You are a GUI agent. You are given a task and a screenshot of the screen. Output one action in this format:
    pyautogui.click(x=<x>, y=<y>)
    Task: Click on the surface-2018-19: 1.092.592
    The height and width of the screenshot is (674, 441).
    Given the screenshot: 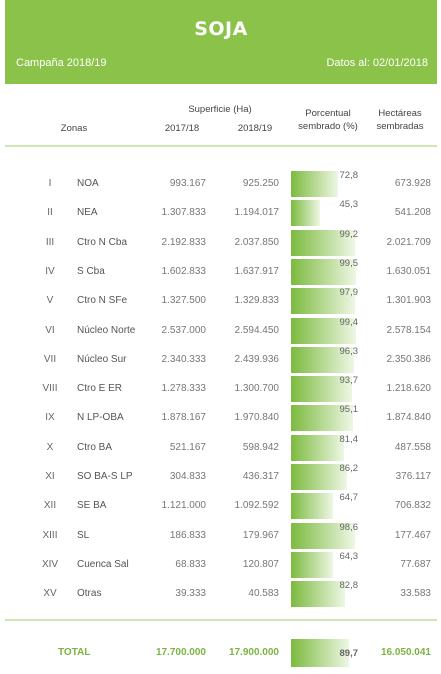 What is the action you would take?
    pyautogui.click(x=257, y=506)
    